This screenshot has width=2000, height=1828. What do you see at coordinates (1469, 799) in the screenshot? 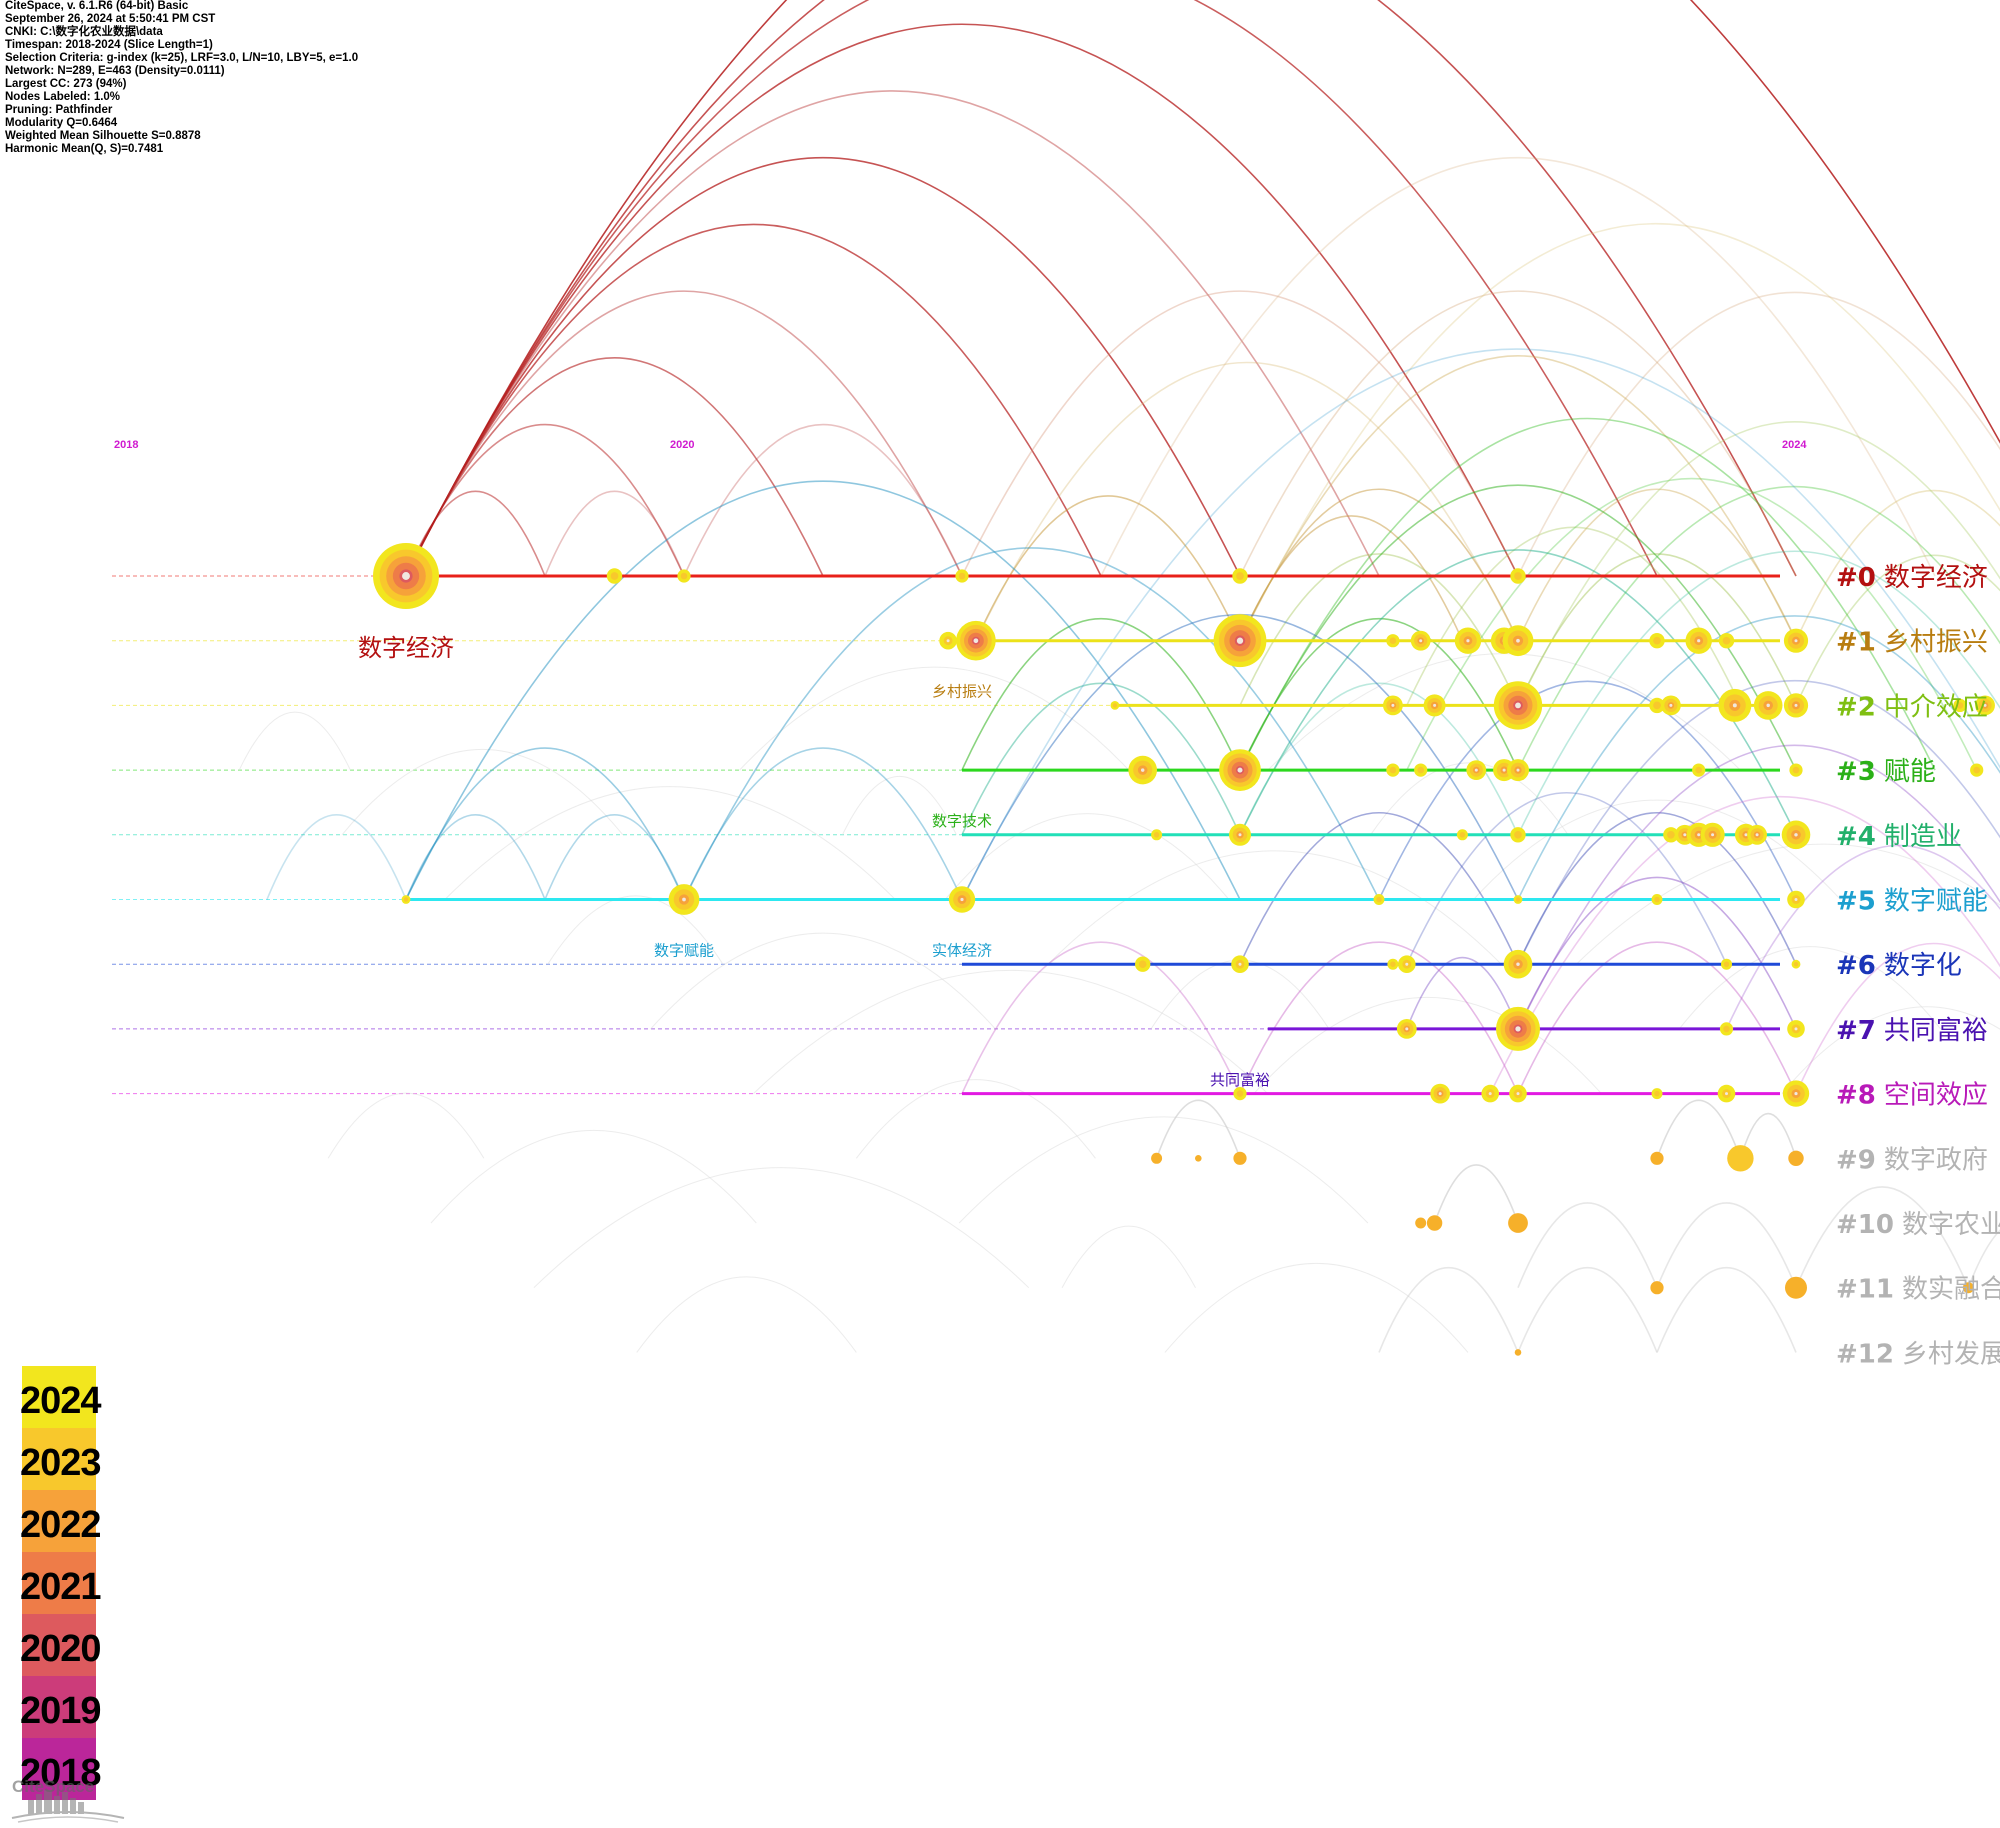
I see `background-arc` at bounding box center [1469, 799].